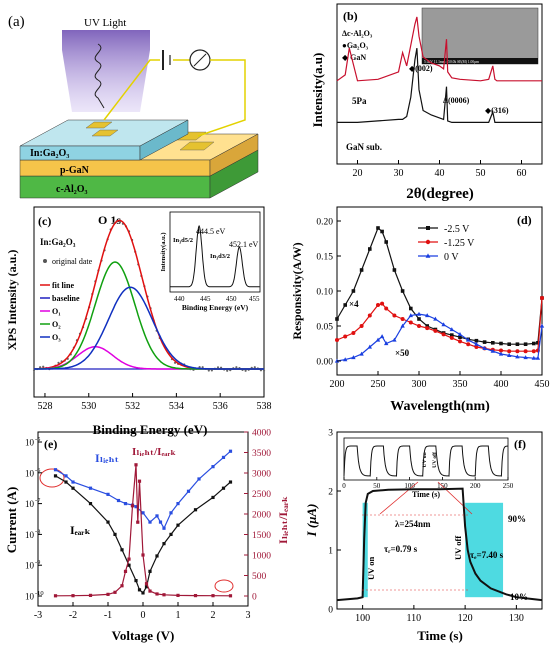 This screenshot has height=652, width=550. Describe the element at coordinates (132, 406) in the screenshot. I see `c-x-tick-label: 532` at that location.